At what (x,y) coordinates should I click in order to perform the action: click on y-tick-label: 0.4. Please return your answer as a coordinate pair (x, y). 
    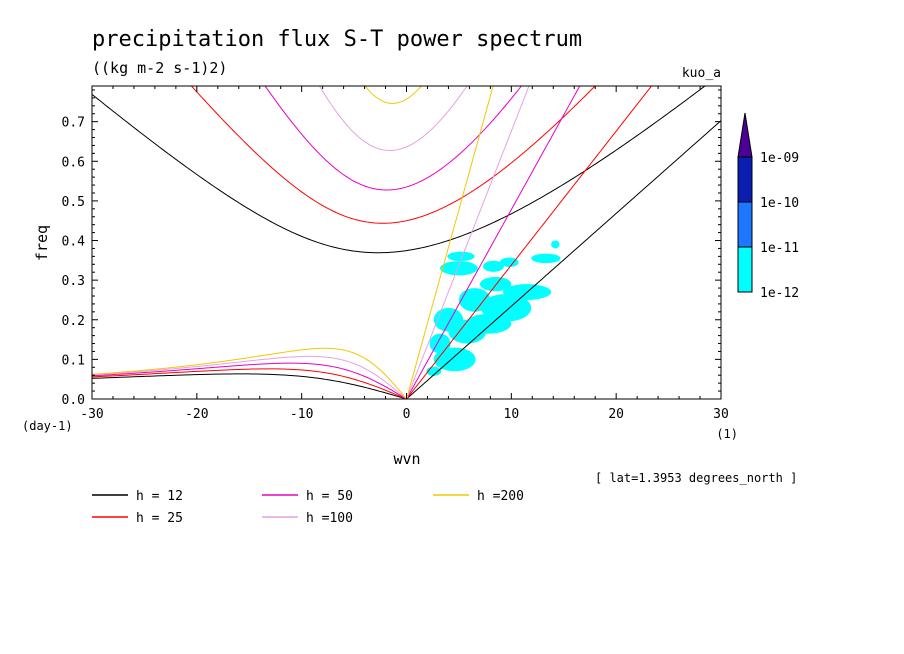
    Looking at the image, I should click on (74, 242).